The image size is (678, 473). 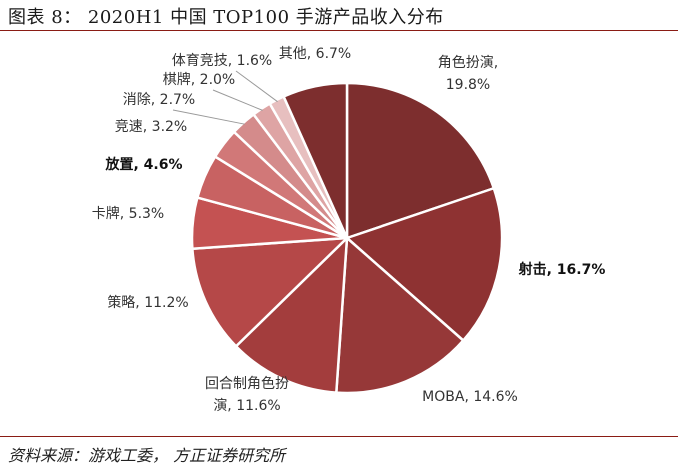 What do you see at coordinates (199, 79) in the screenshot?
I see `slice-label-9: 棋牌, 2.0%` at bounding box center [199, 79].